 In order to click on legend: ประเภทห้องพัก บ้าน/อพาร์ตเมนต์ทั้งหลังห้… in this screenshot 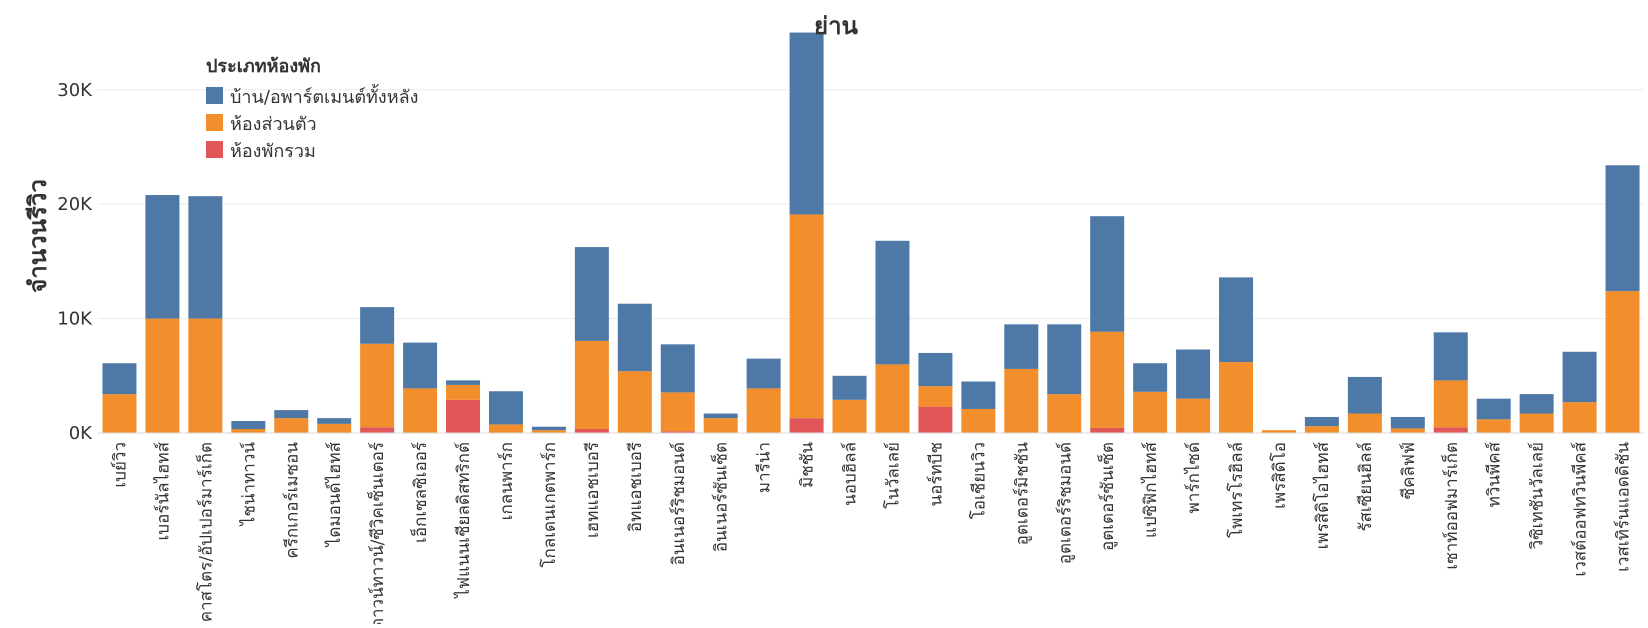, I will do `click(312, 109)`.